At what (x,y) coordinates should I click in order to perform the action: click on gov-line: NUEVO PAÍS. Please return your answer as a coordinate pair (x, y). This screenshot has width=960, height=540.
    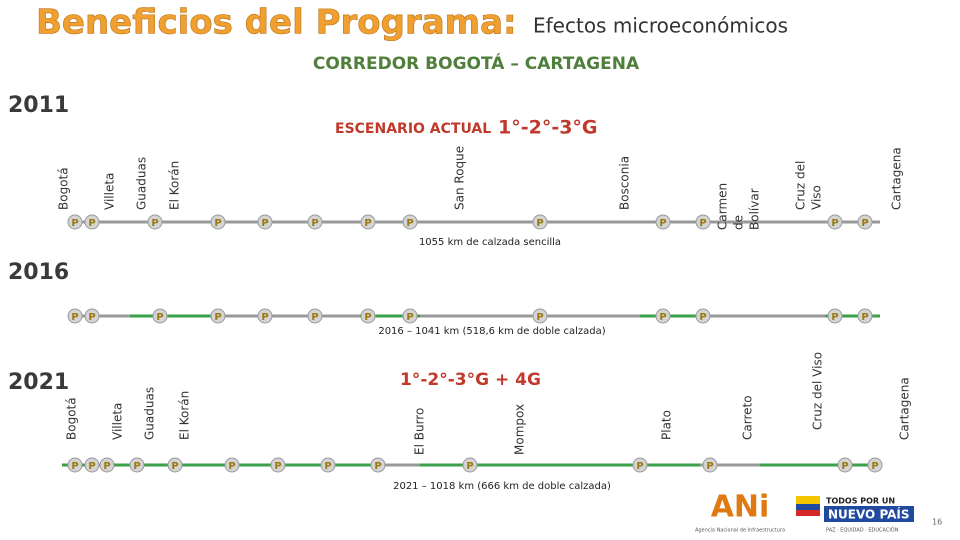
    Looking at the image, I should click on (869, 514).